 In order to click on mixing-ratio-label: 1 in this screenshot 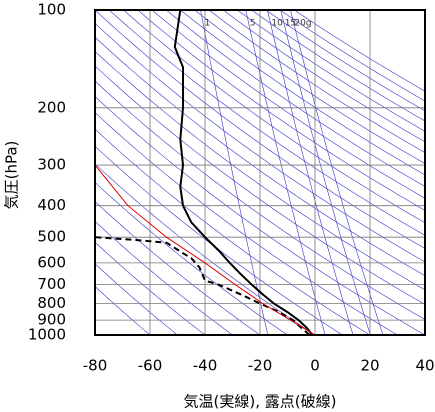, I will do `click(208, 24)`.